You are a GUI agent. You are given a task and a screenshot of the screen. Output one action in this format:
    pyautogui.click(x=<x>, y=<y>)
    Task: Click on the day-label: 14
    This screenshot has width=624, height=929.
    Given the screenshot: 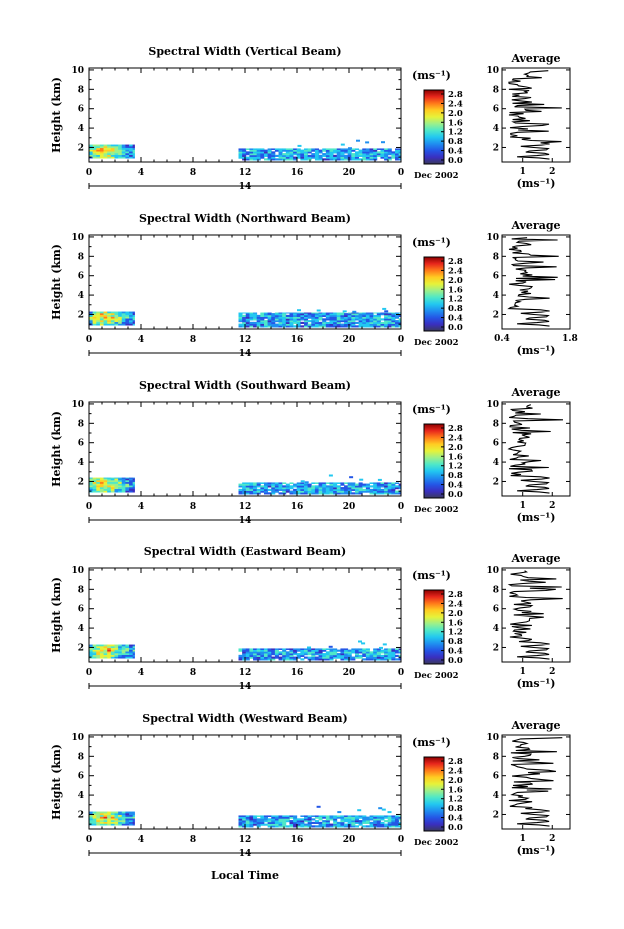 What is the action you would take?
    pyautogui.click(x=245, y=354)
    